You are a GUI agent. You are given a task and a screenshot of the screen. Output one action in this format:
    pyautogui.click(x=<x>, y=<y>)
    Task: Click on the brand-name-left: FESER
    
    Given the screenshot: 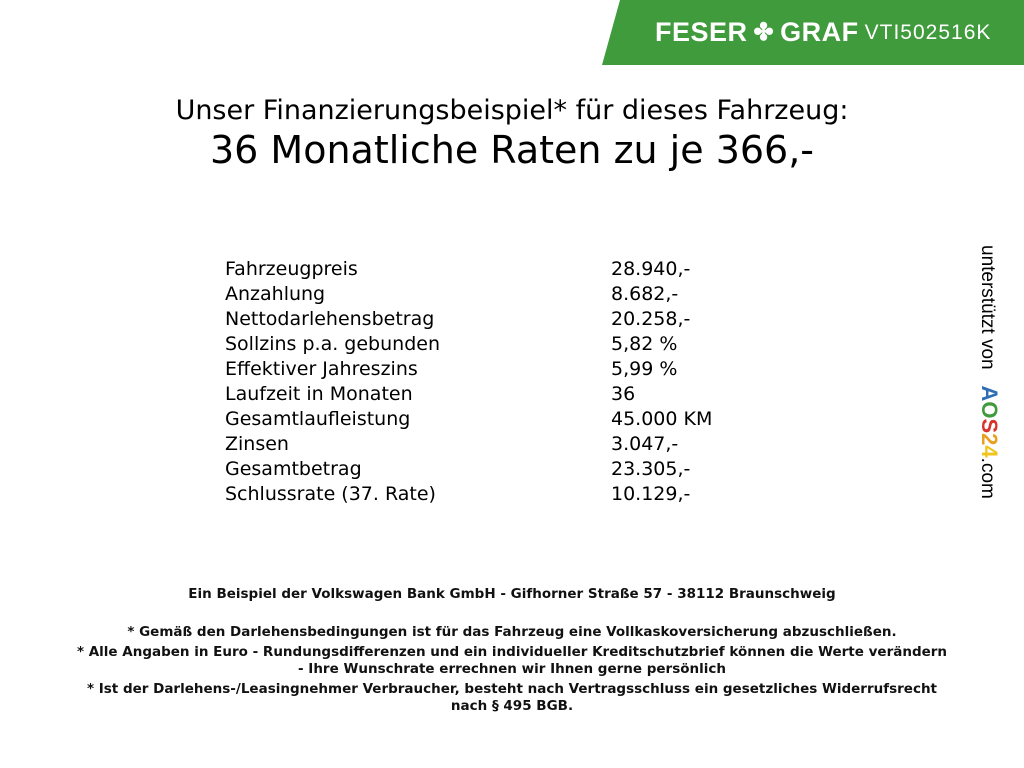 What is the action you would take?
    pyautogui.click(x=701, y=32)
    